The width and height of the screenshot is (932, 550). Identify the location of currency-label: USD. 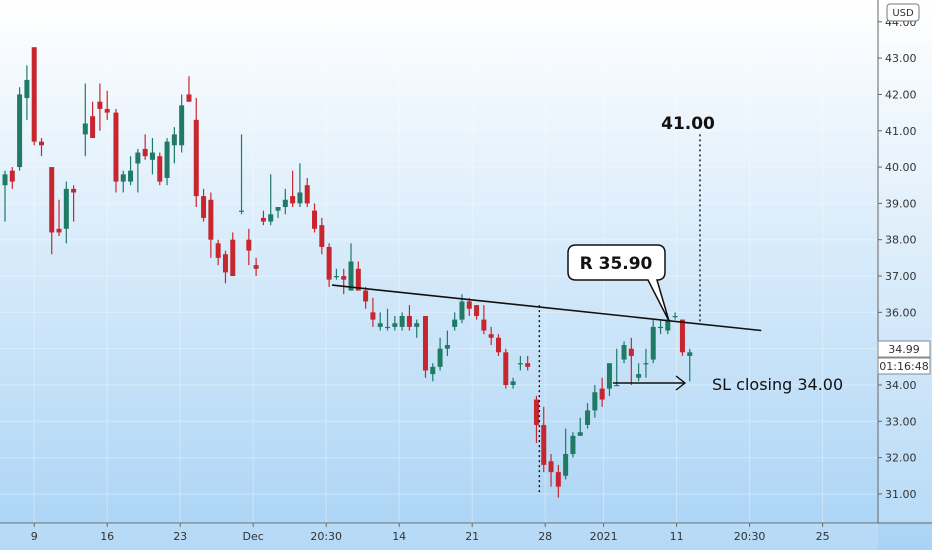
(903, 13).